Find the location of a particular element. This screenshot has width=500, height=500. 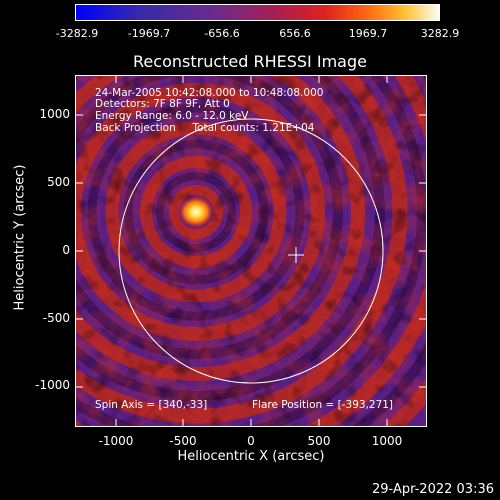

spin-axis-marker is located at coordinates (296, 255).